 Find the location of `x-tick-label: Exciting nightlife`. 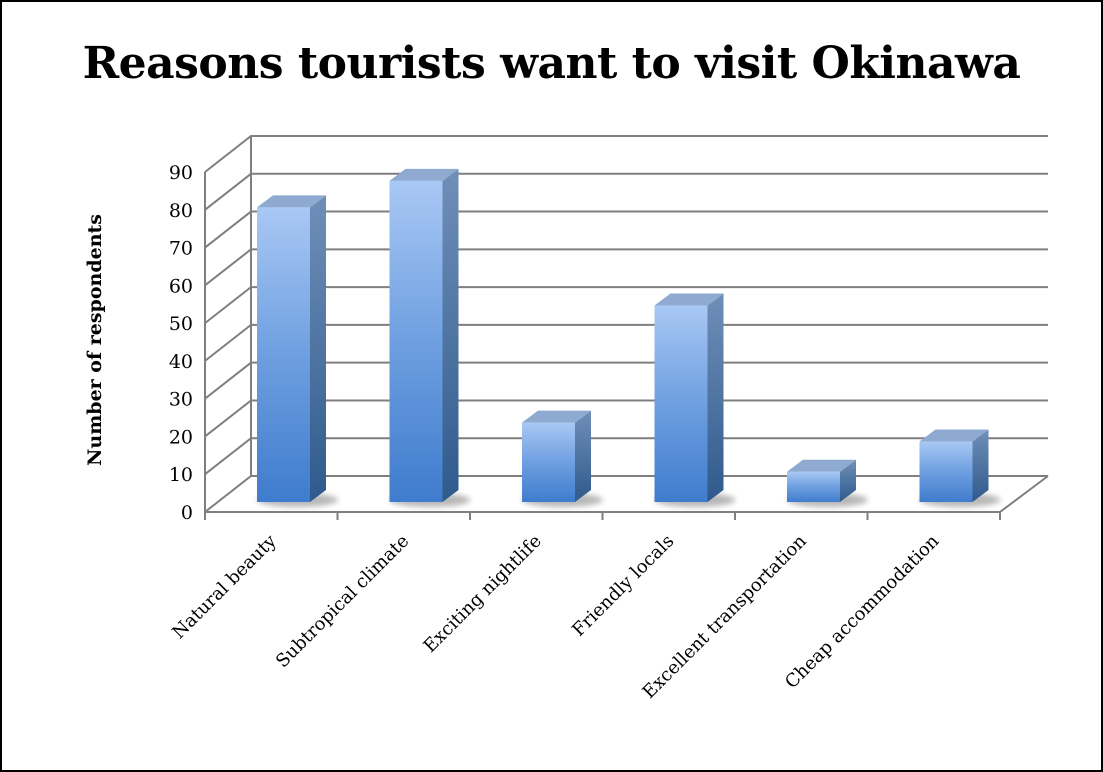

x-tick-label: Exciting nightlife is located at coordinates (483, 594).